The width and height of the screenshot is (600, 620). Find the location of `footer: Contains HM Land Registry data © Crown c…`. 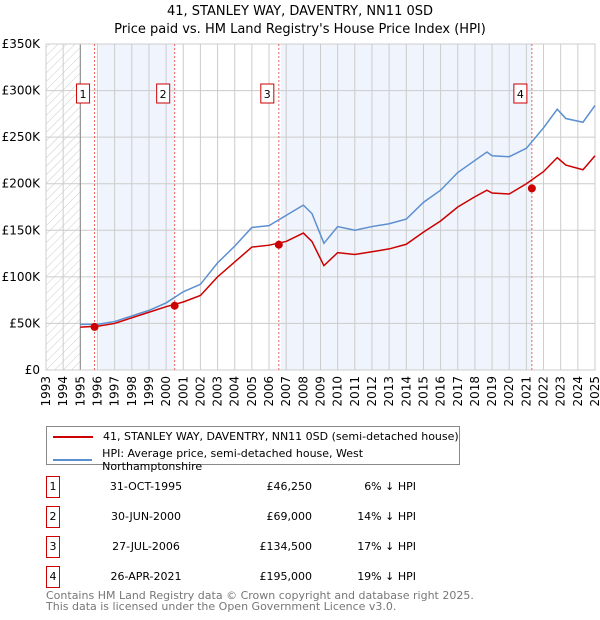

footer: Contains HM Land Registry data © Crown c… is located at coordinates (260, 601).